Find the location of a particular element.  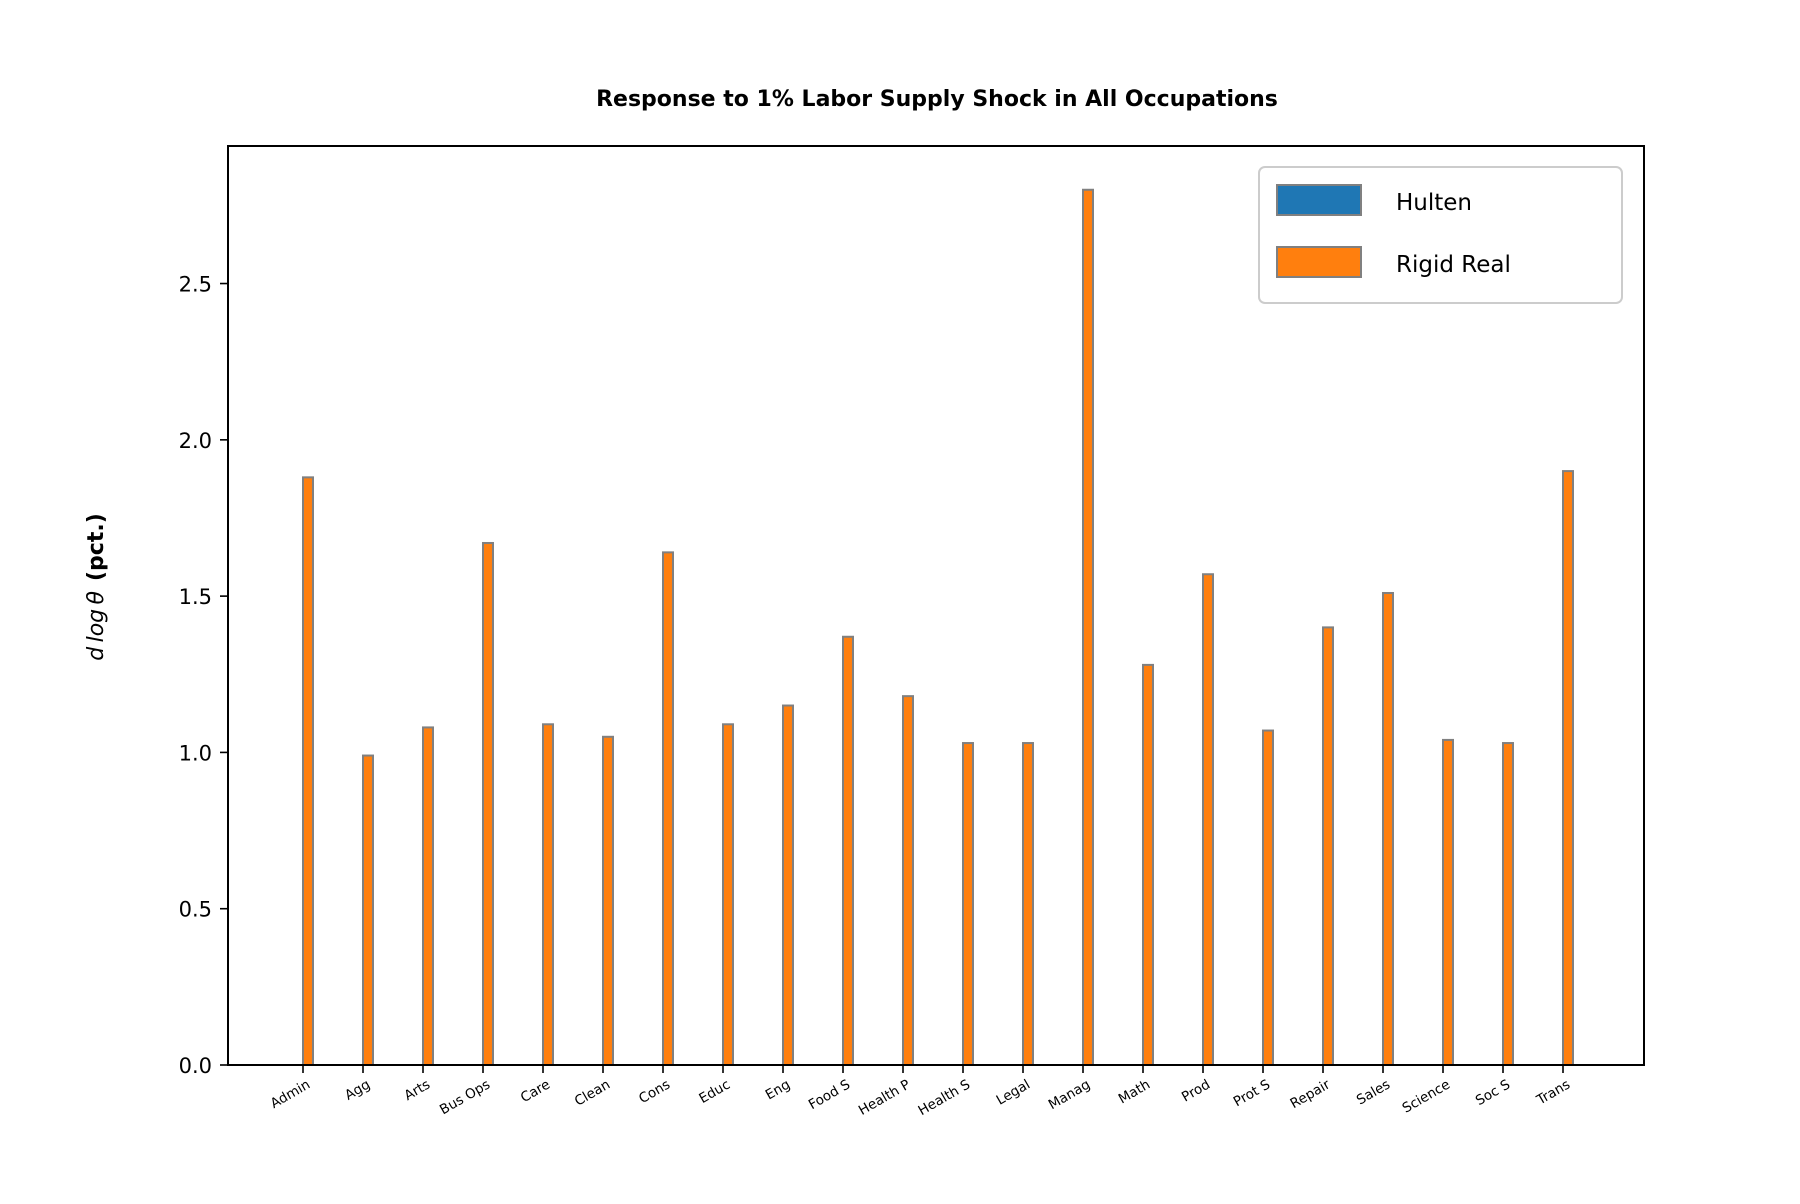

bar-rigid-real-health-p is located at coordinates (908, 880).